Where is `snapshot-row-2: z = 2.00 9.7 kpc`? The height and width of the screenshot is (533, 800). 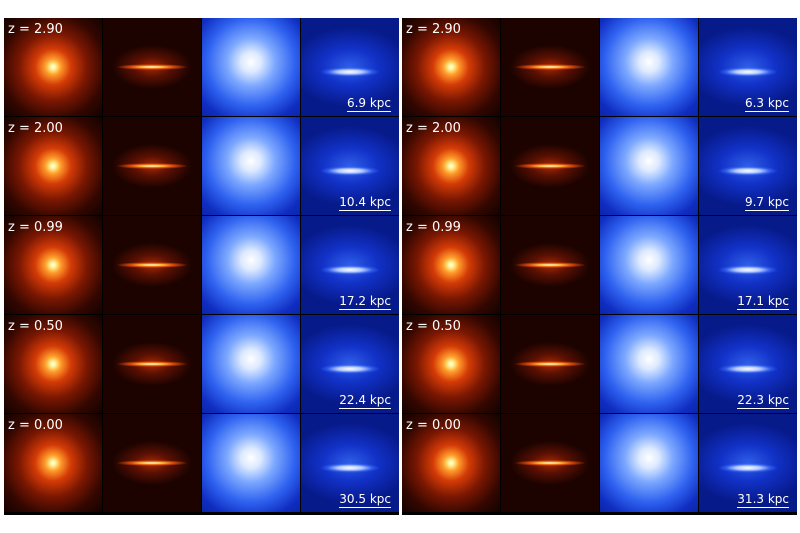
snapshot-row-2: z = 2.00 9.7 kpc is located at coordinates (599, 166).